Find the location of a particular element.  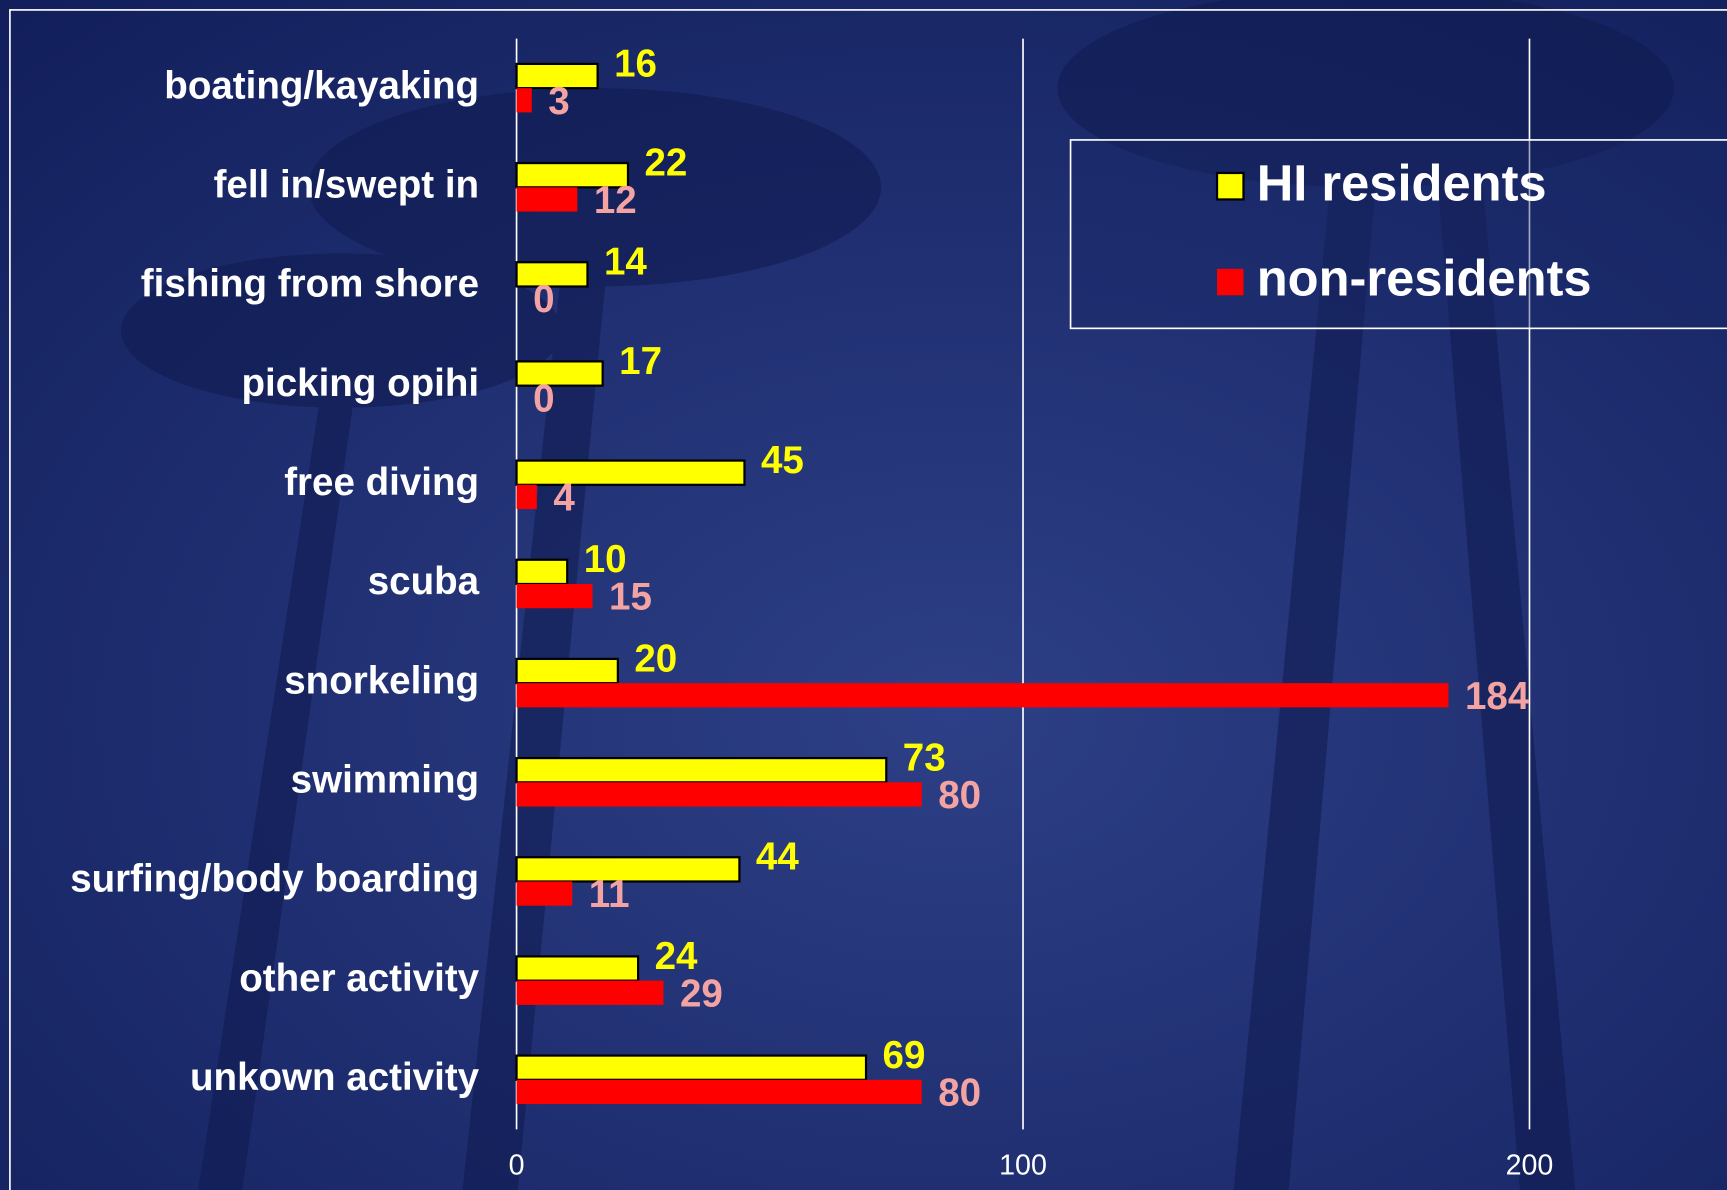

data-label: 20 is located at coordinates (655, 658).